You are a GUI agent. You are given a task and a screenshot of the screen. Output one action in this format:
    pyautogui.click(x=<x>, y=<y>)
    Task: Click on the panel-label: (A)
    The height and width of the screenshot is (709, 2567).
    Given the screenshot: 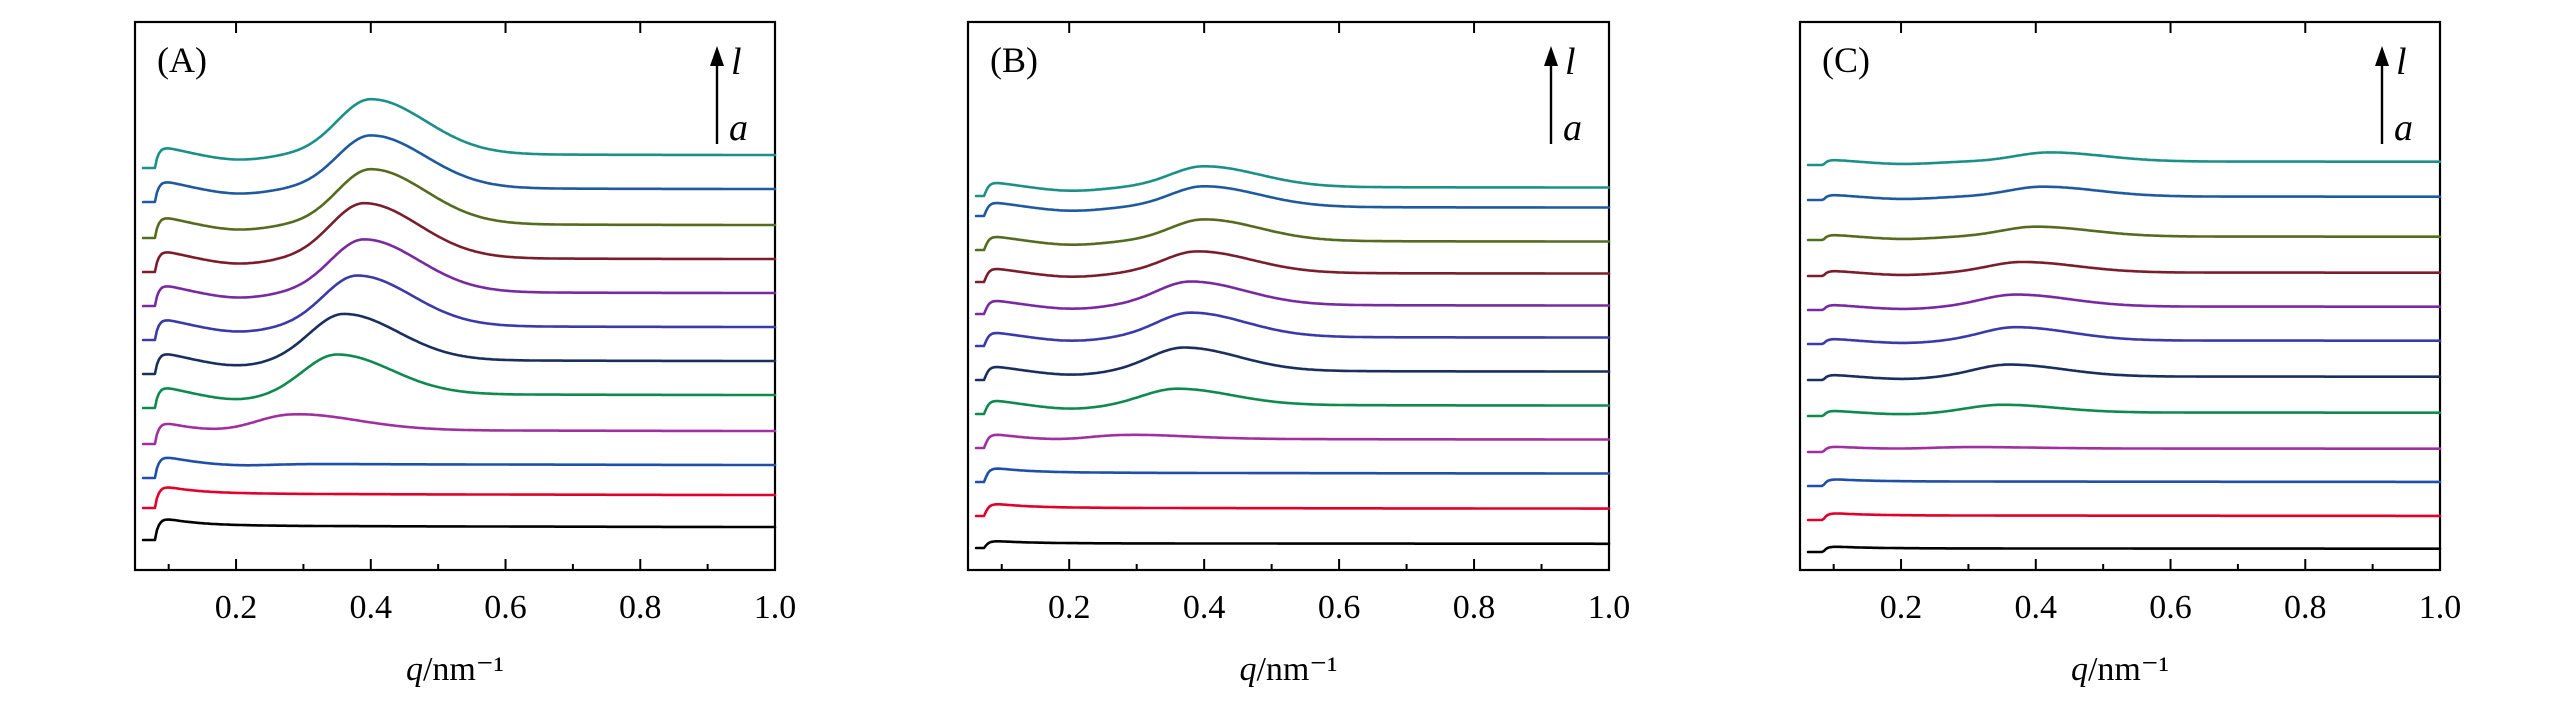 What is the action you would take?
    pyautogui.click(x=182, y=60)
    